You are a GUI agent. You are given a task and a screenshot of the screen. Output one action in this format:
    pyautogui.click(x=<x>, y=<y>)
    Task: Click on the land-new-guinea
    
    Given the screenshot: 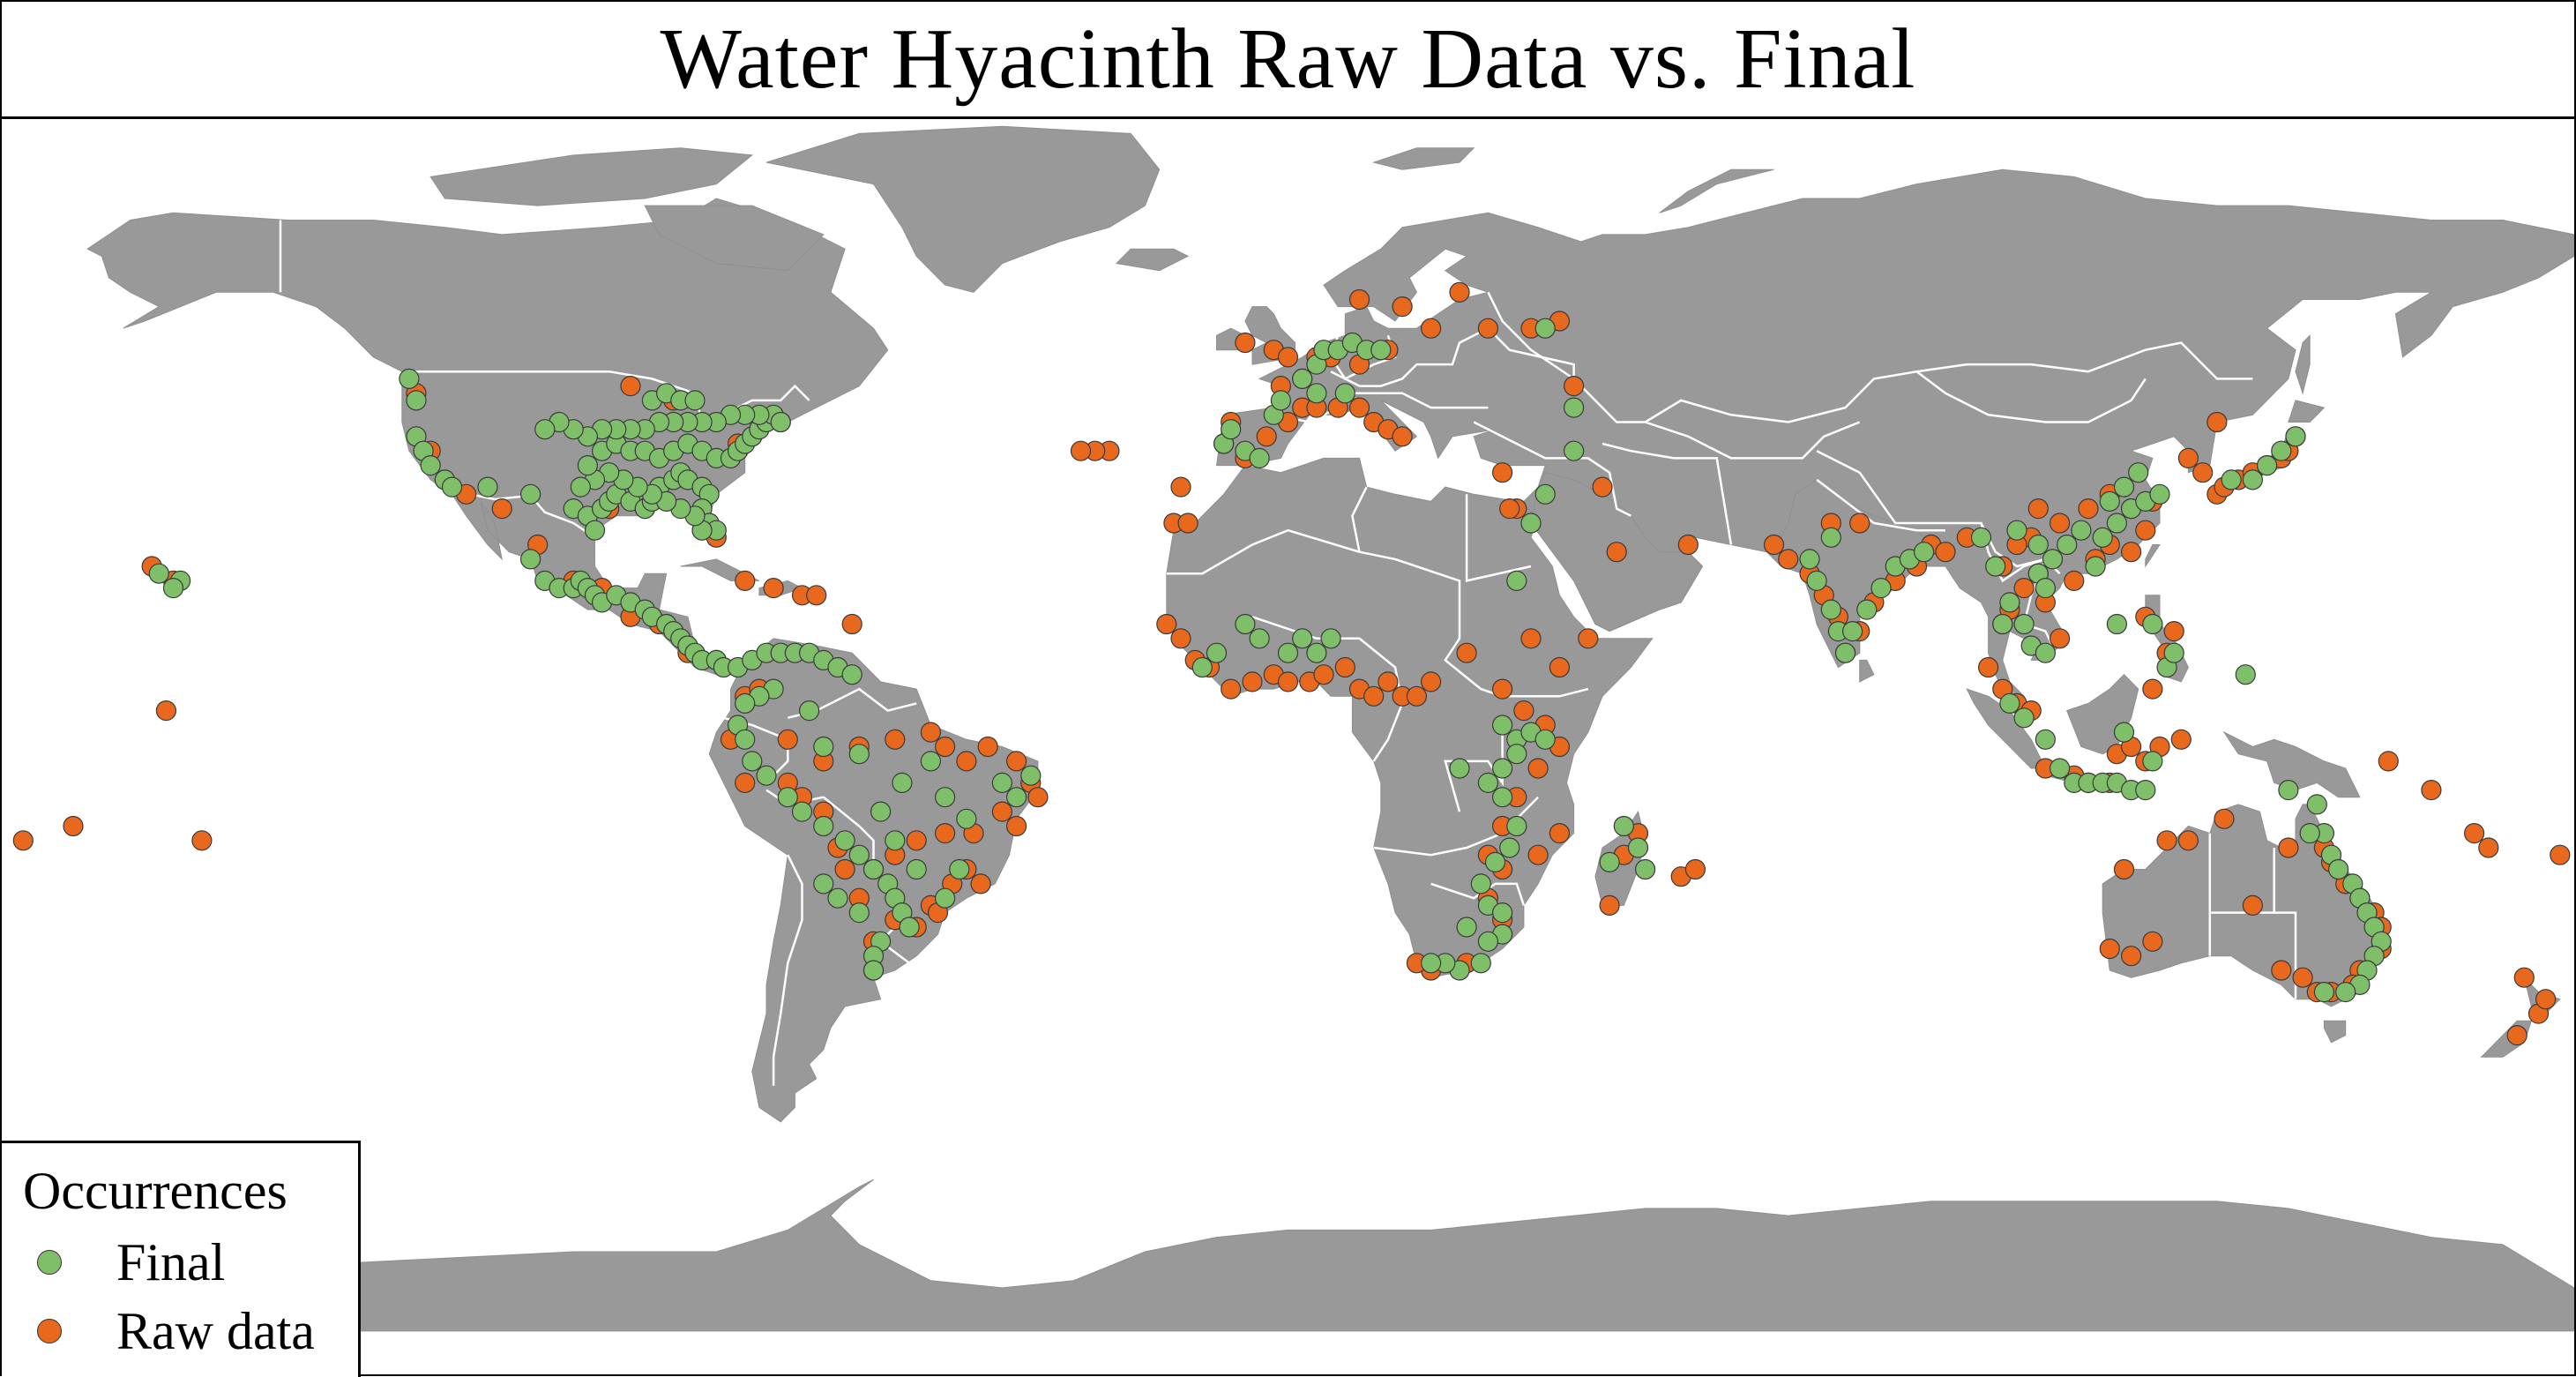 What is the action you would take?
    pyautogui.click(x=2291, y=764)
    